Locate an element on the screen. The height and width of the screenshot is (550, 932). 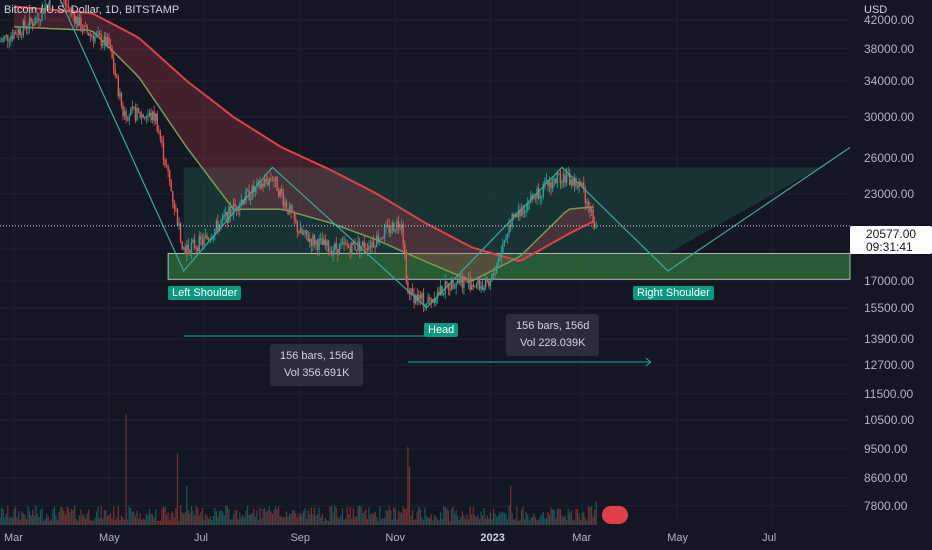
date-range-info-1: 156 bars, 156d Vol 356.691K is located at coordinates (317, 365).